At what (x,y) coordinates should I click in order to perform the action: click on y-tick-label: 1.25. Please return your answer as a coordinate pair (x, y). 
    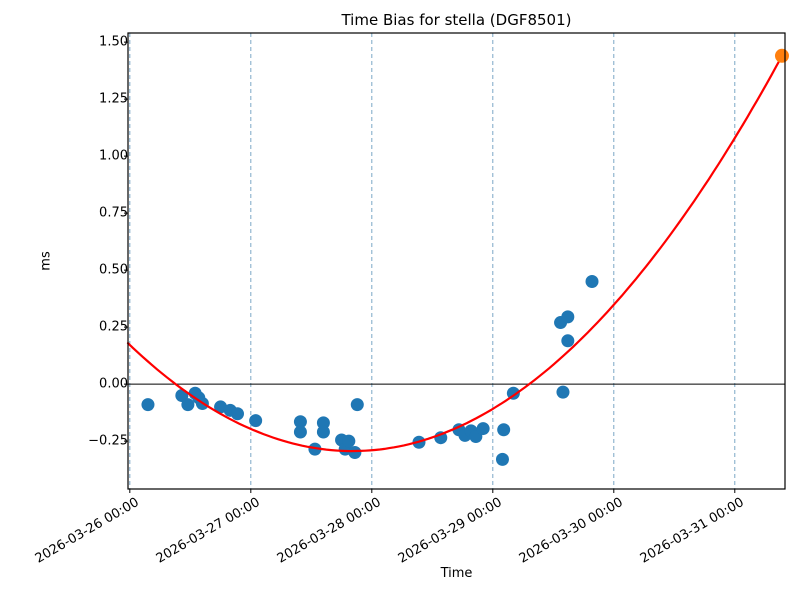
    Looking at the image, I should click on (113, 99).